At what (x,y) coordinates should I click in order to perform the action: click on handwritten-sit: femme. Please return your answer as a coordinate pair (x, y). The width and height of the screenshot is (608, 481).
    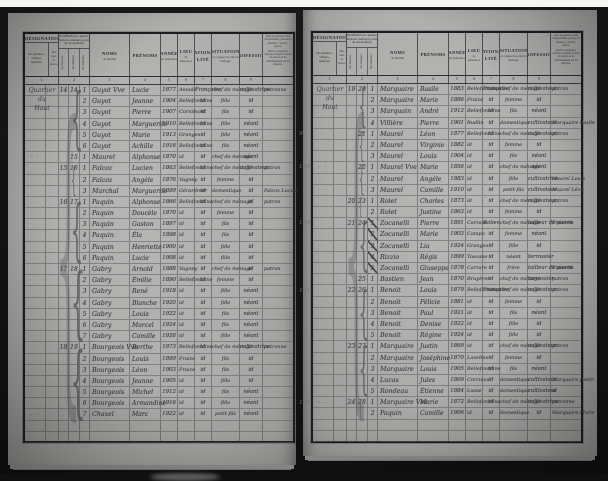
    Looking at the image, I should click on (225, 179).